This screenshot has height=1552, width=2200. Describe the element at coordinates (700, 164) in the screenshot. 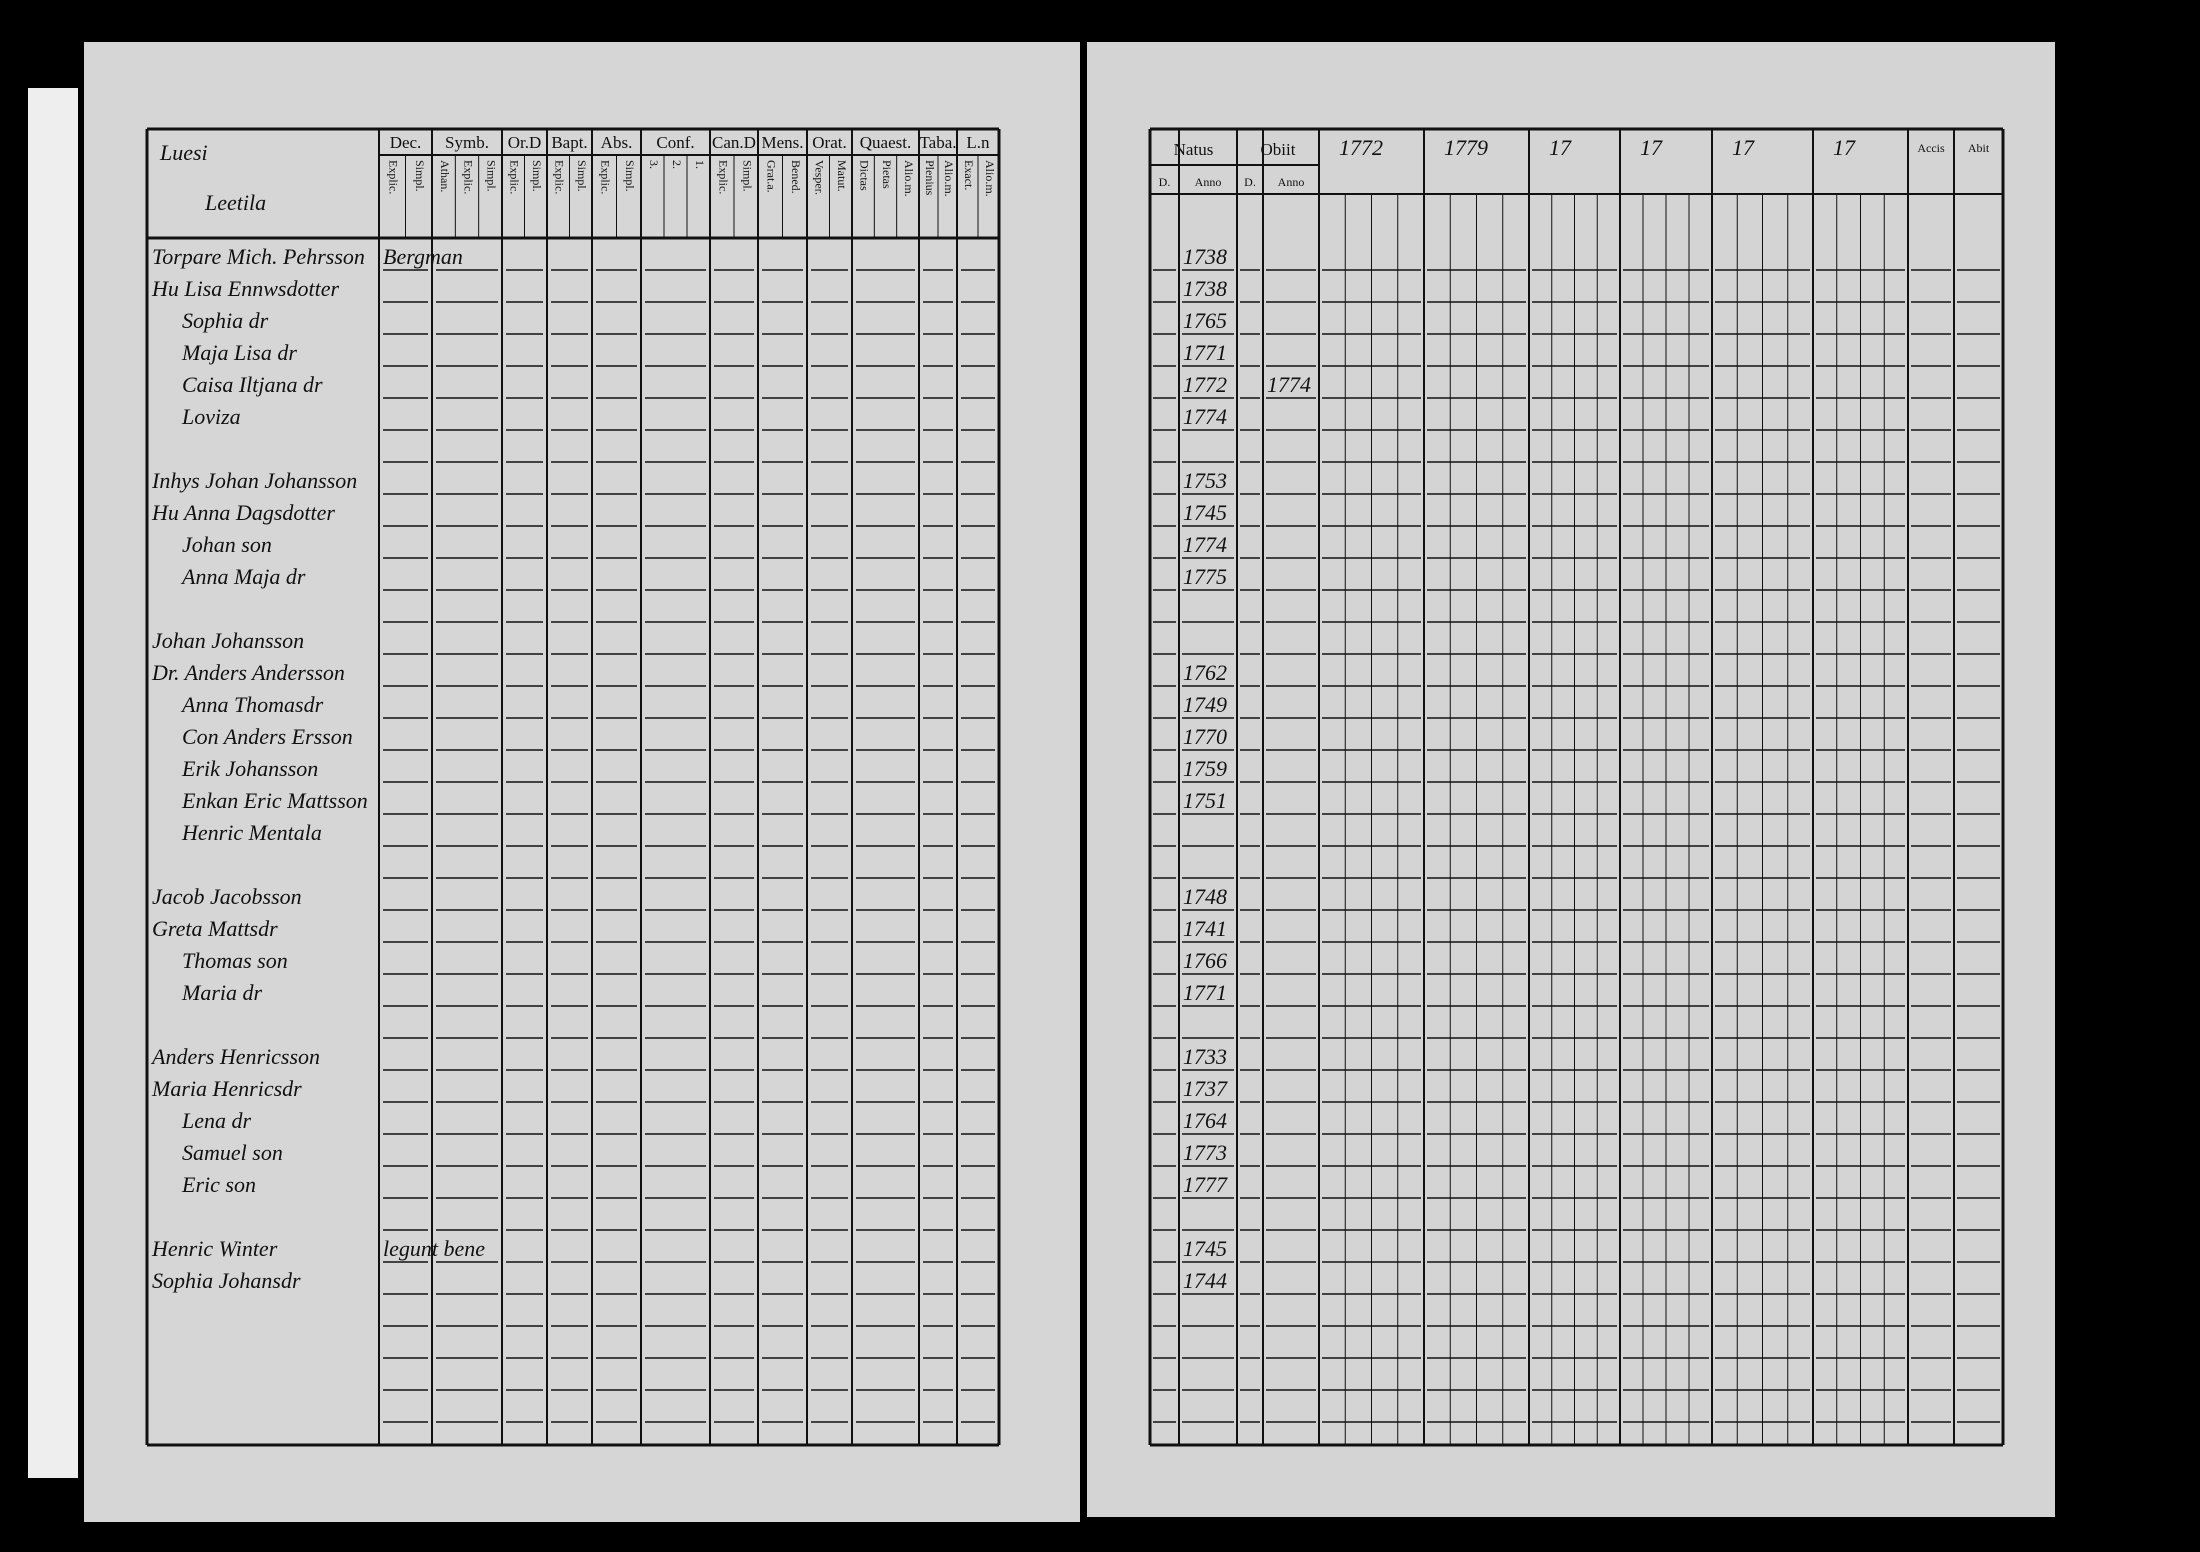

I see `sub-header: 1.` at that location.